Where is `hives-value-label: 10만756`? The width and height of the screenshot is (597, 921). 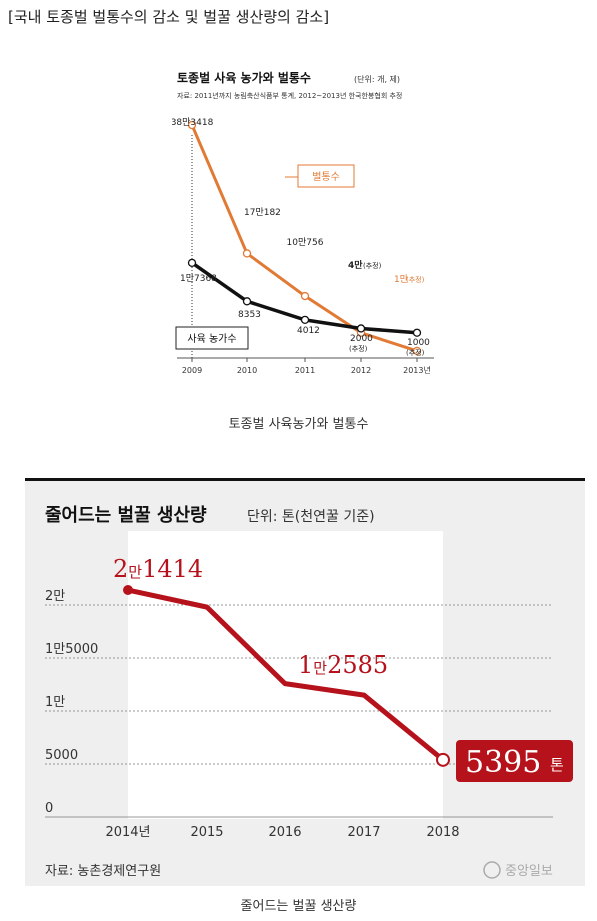 hives-value-label: 10만756 is located at coordinates (305, 242).